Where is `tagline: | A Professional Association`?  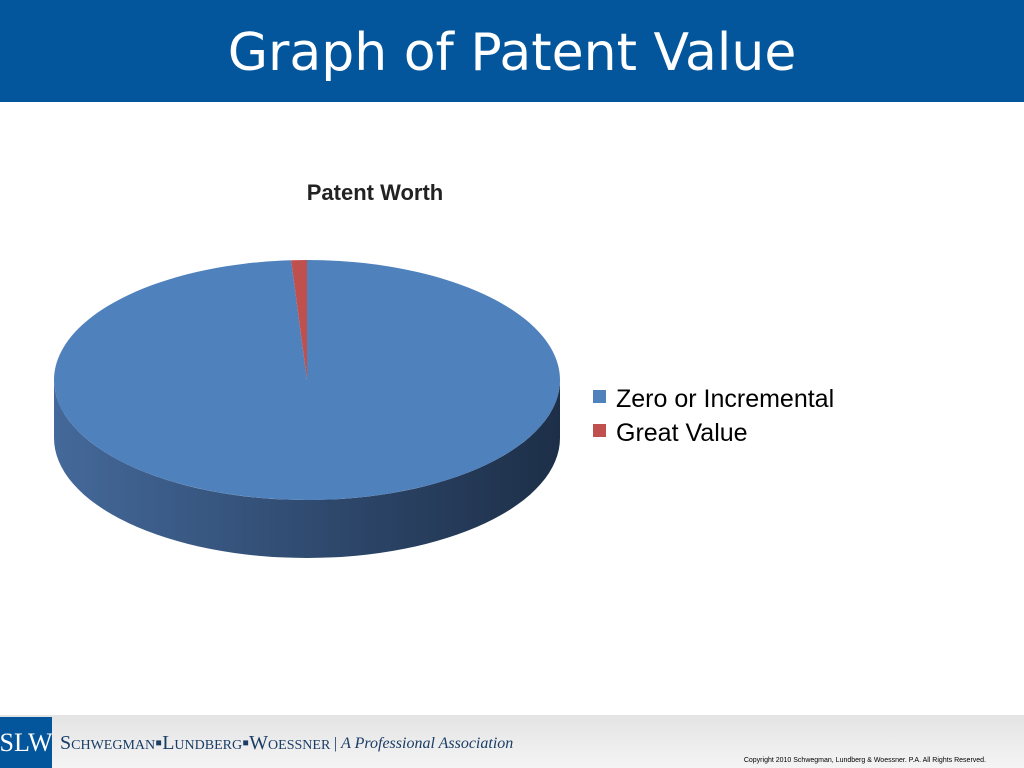
tagline: | A Professional Association is located at coordinates (423, 743).